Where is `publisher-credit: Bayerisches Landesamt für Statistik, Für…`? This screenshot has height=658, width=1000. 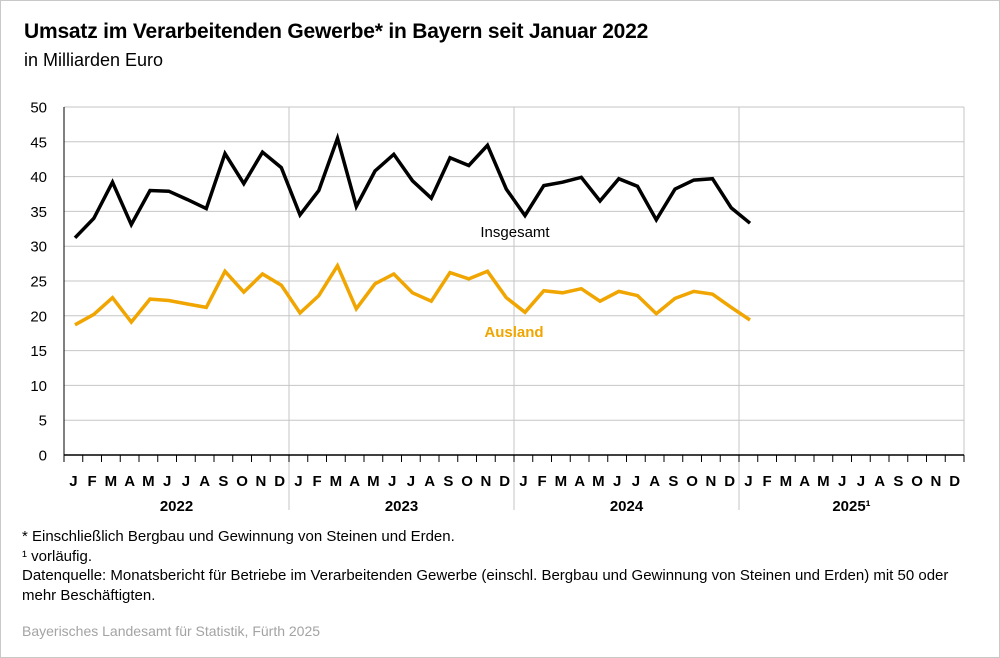
publisher-credit: Bayerisches Landesamt für Statistik, Für… is located at coordinates (171, 631).